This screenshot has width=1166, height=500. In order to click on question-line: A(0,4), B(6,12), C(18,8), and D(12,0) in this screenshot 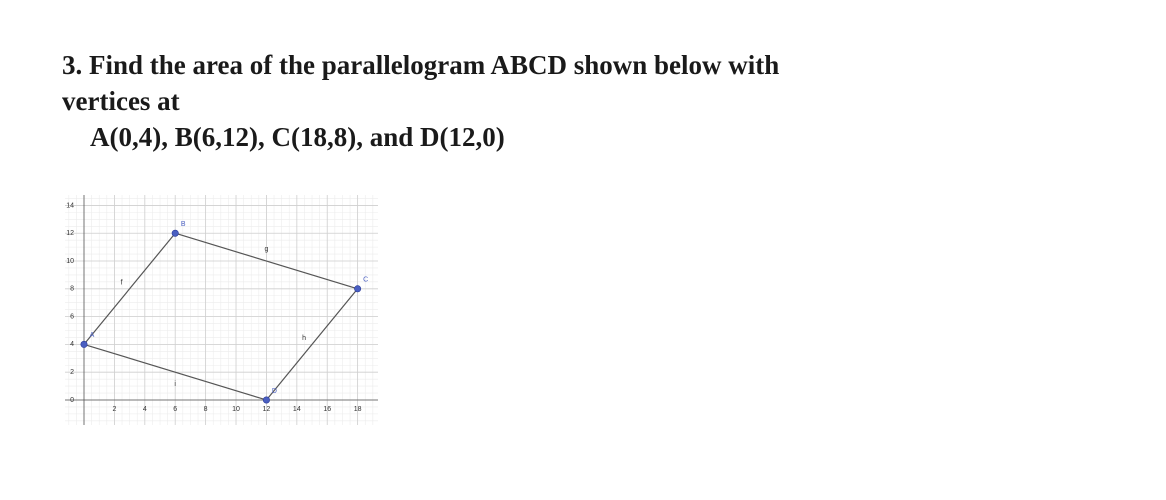, I will do `click(297, 137)`.